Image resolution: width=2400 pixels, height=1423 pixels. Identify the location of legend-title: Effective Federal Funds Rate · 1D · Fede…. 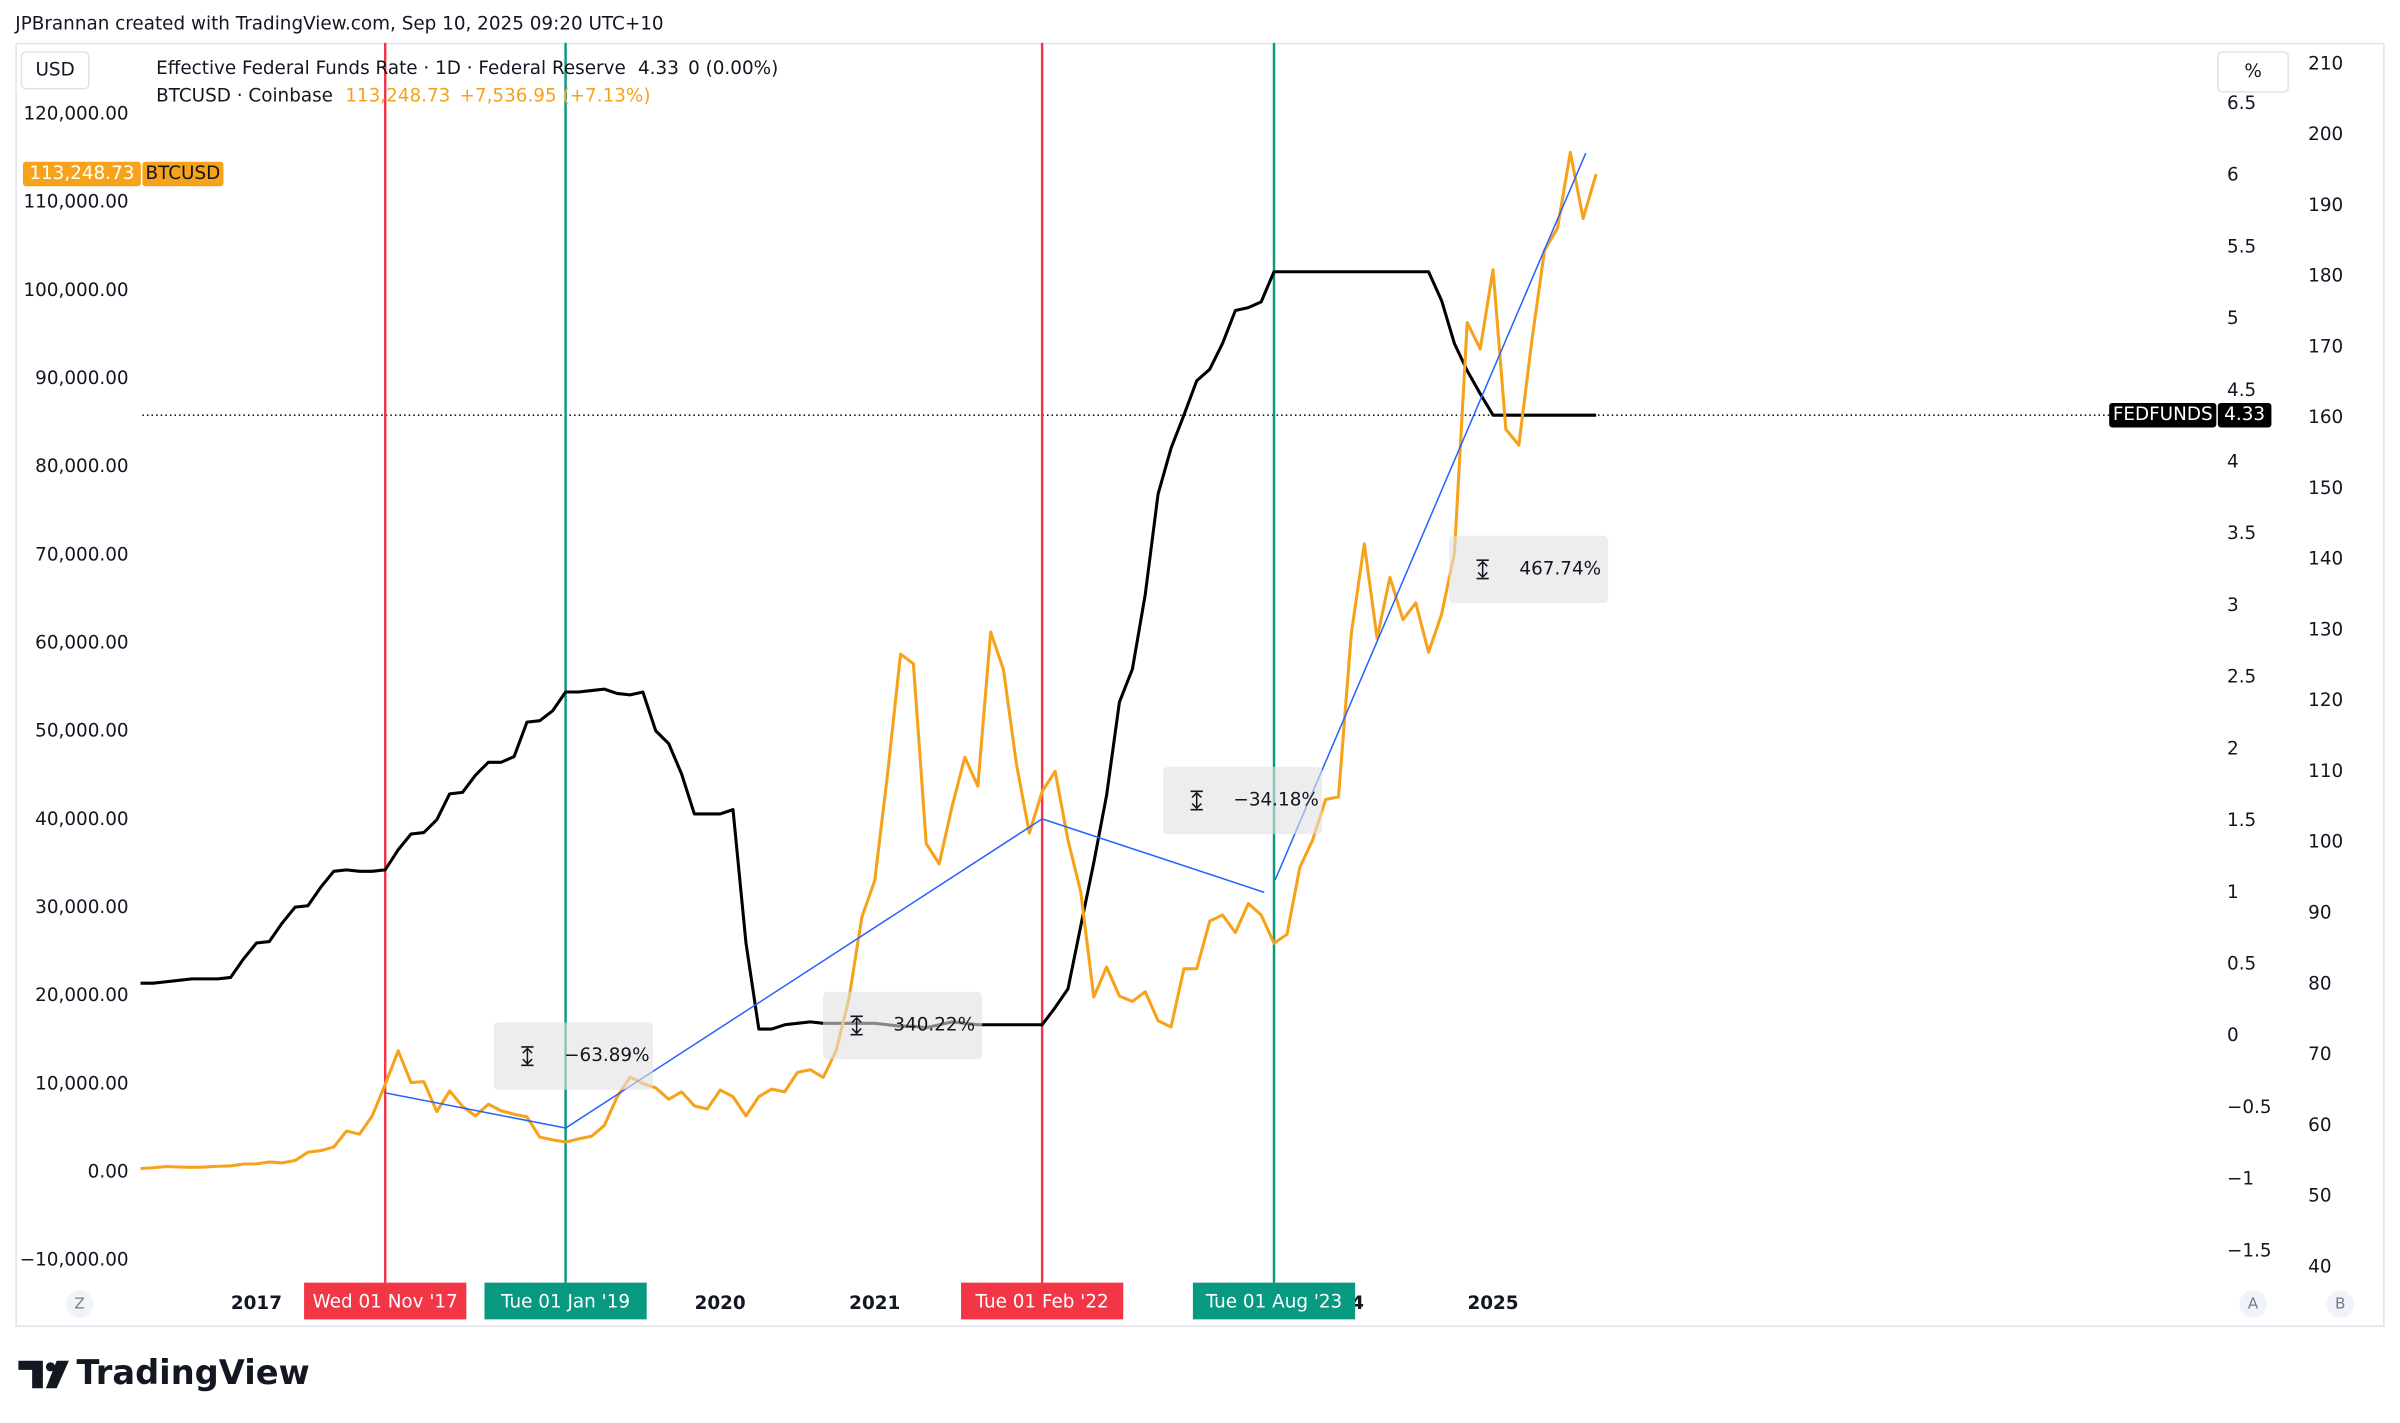
(391, 68).